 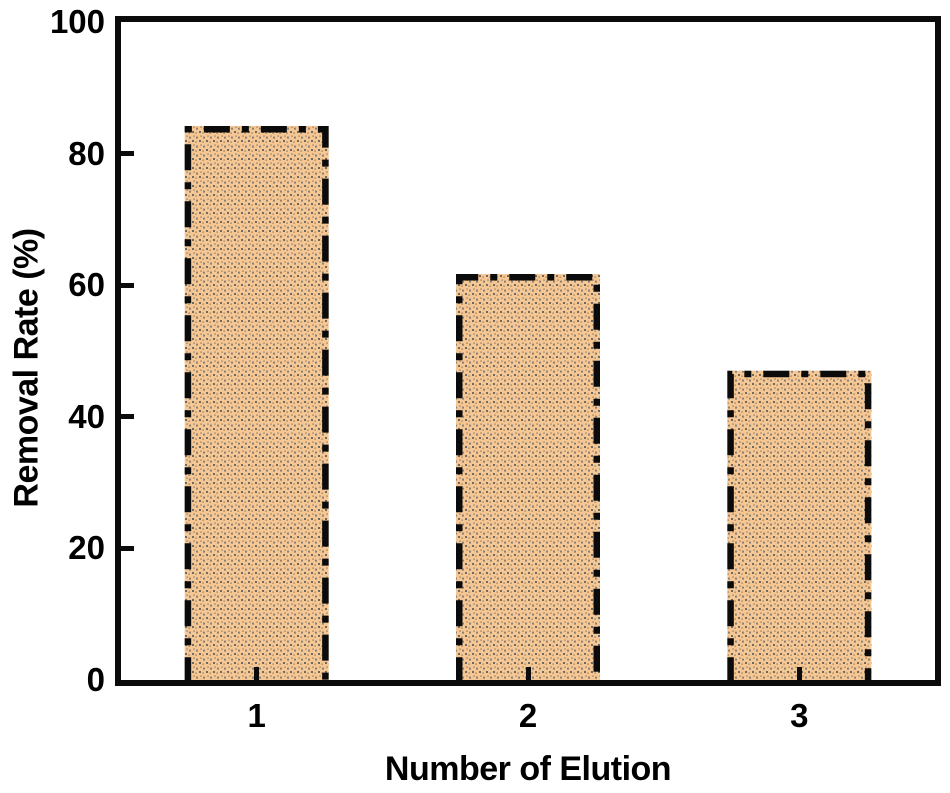 What do you see at coordinates (86, 548) in the screenshot?
I see `y-tick-label-20: 20` at bounding box center [86, 548].